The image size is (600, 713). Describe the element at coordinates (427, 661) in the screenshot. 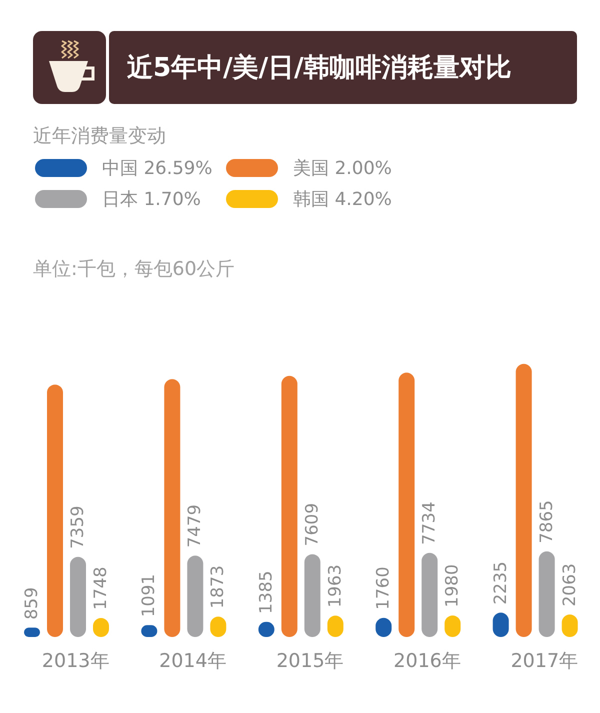

I see `x-tick-label: 2016年` at that location.